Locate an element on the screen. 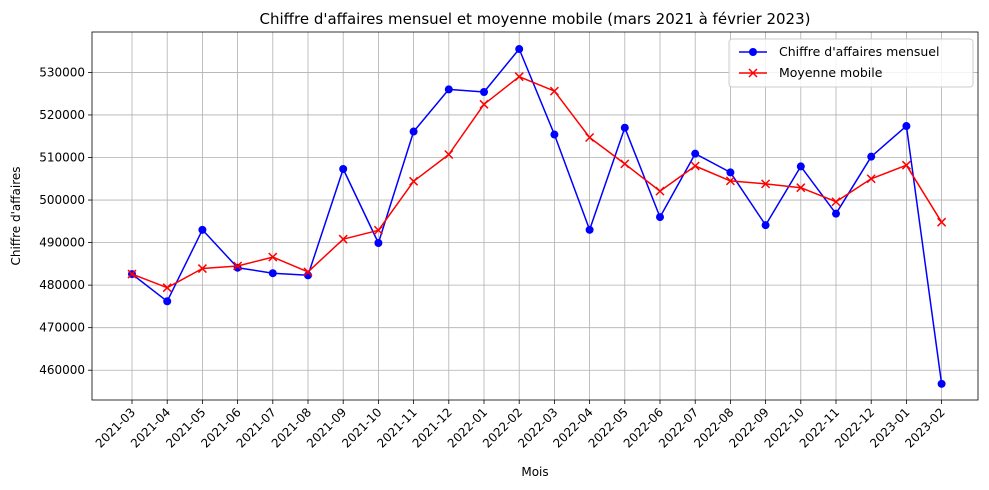  legend-marker-monthly is located at coordinates (753, 52).